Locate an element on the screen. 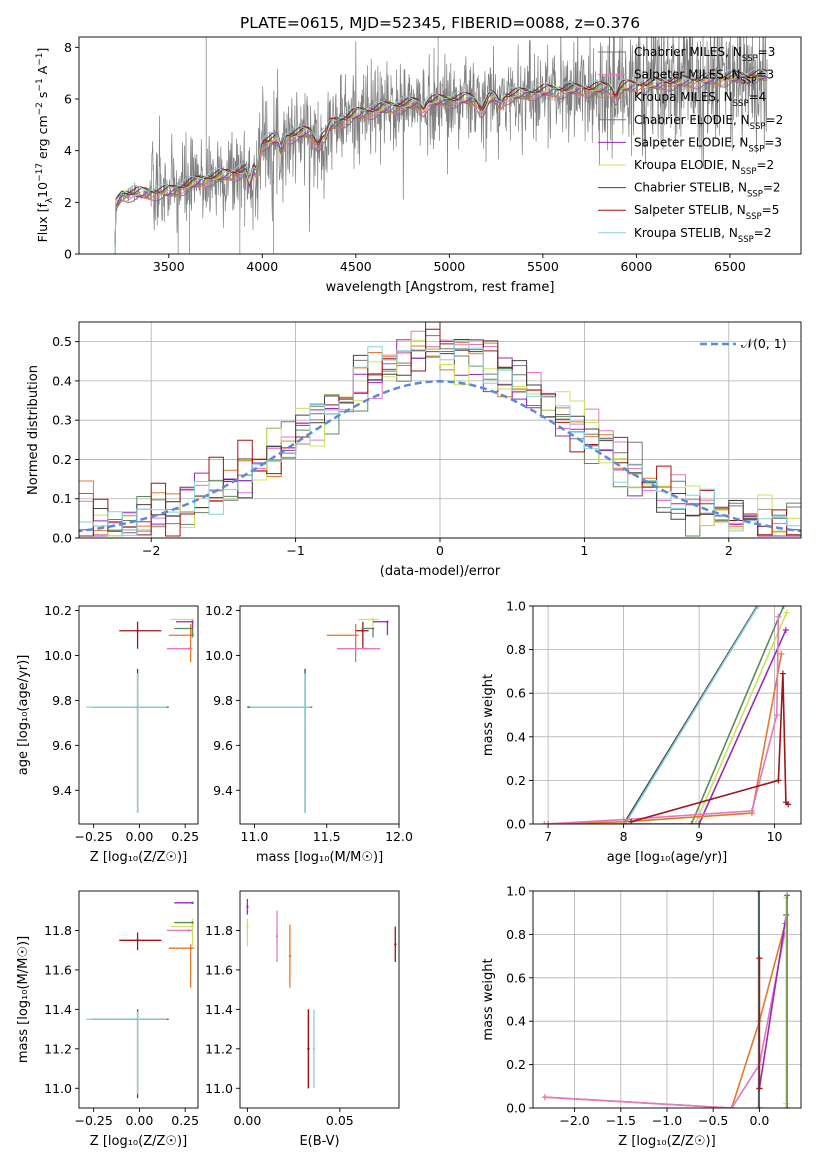  y-axis-label: Normed distribution is located at coordinates (33, 430).